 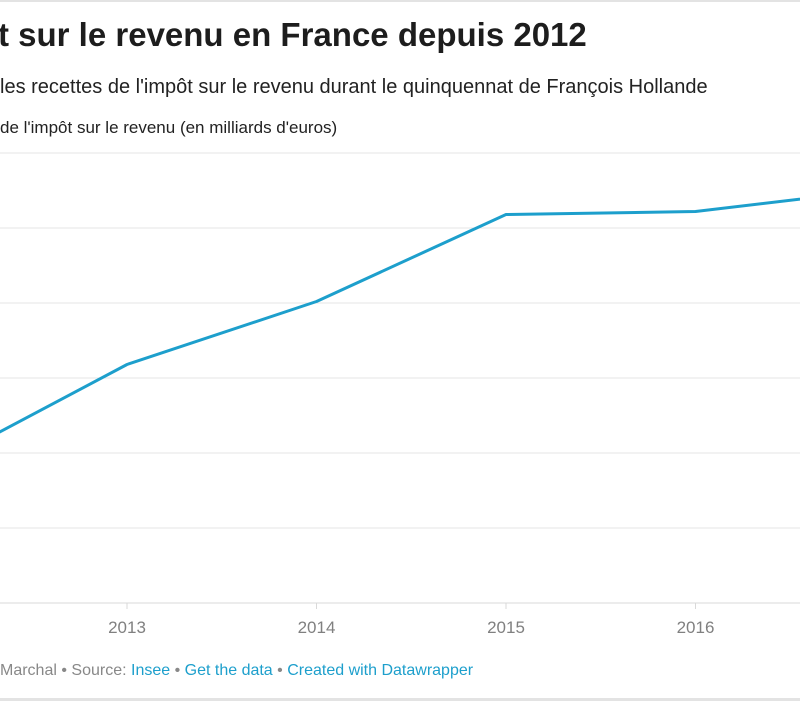 I want to click on bottom-border, so click(x=400, y=699).